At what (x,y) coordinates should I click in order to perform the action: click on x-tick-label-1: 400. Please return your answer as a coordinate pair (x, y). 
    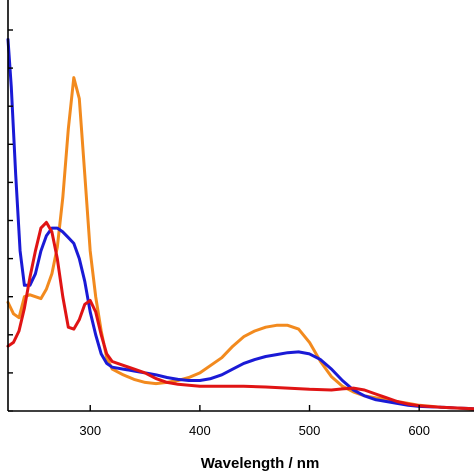
    Looking at the image, I should click on (200, 430).